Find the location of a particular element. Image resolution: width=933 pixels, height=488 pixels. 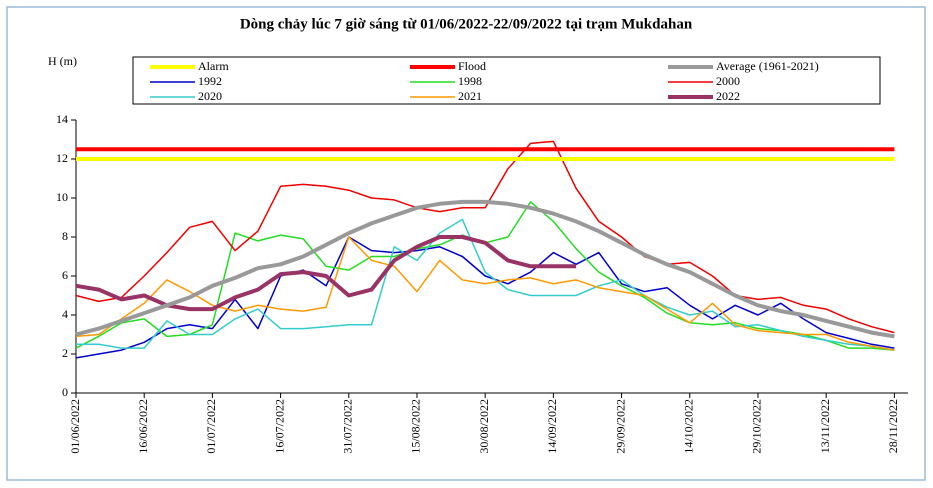

legend-label: Flood is located at coordinates (472, 66).